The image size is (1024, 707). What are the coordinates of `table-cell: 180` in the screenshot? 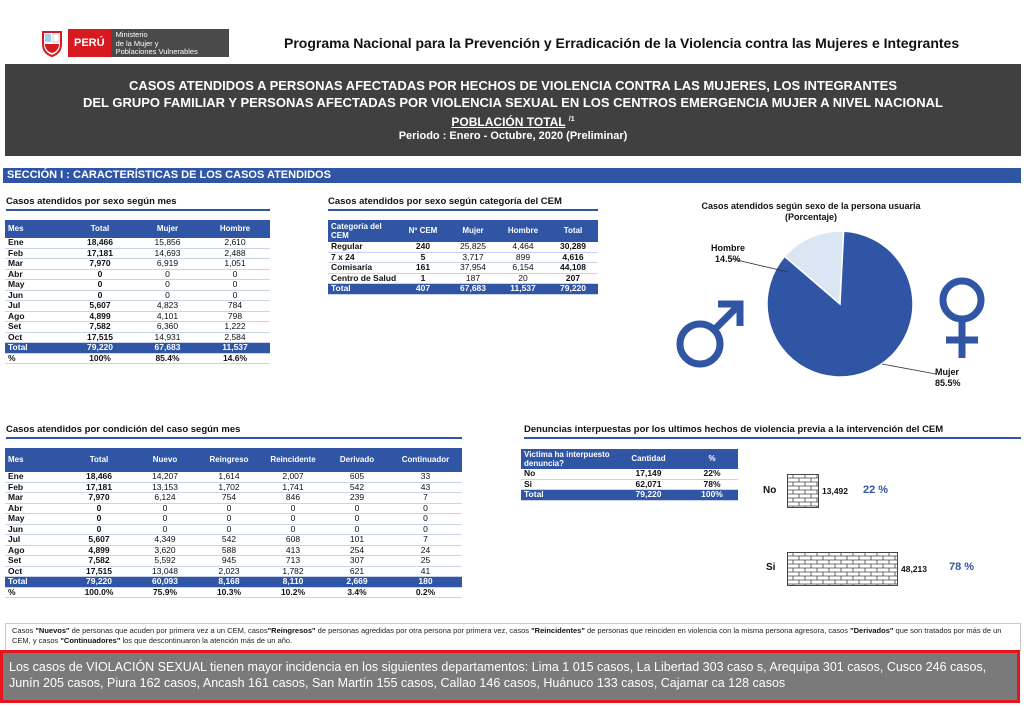 It's located at (425, 582).